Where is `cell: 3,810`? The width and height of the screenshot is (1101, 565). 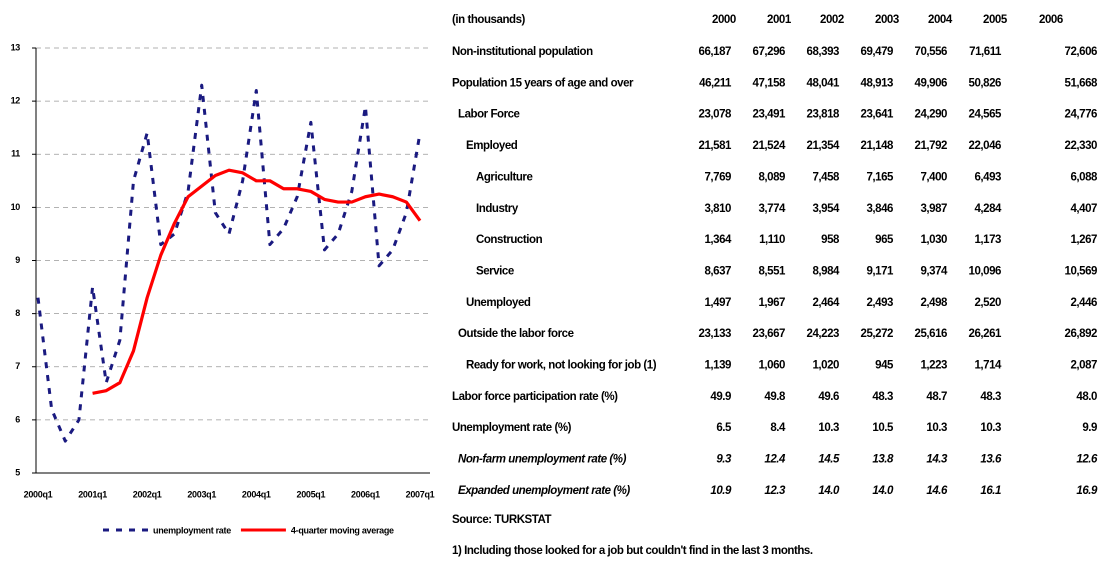
cell: 3,810 is located at coordinates (717, 209).